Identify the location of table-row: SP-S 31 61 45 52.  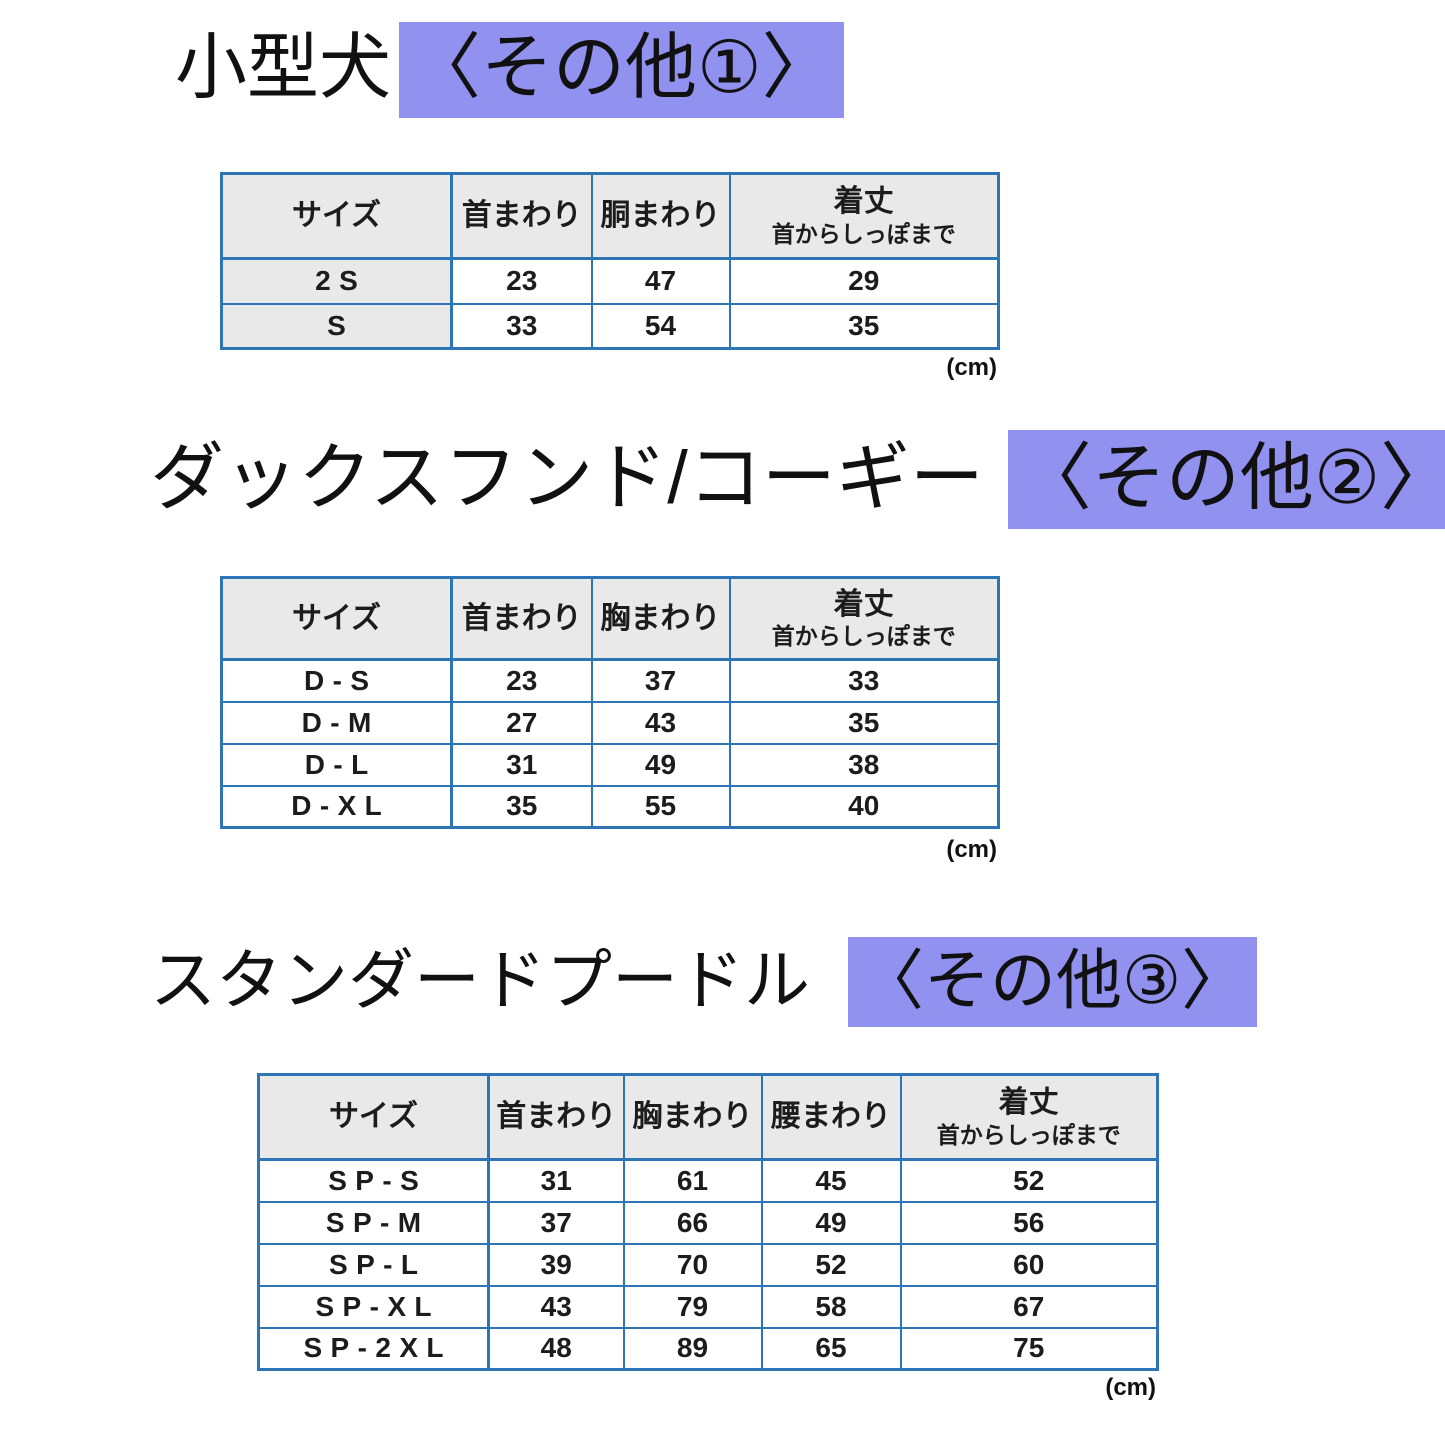
(708, 1180).